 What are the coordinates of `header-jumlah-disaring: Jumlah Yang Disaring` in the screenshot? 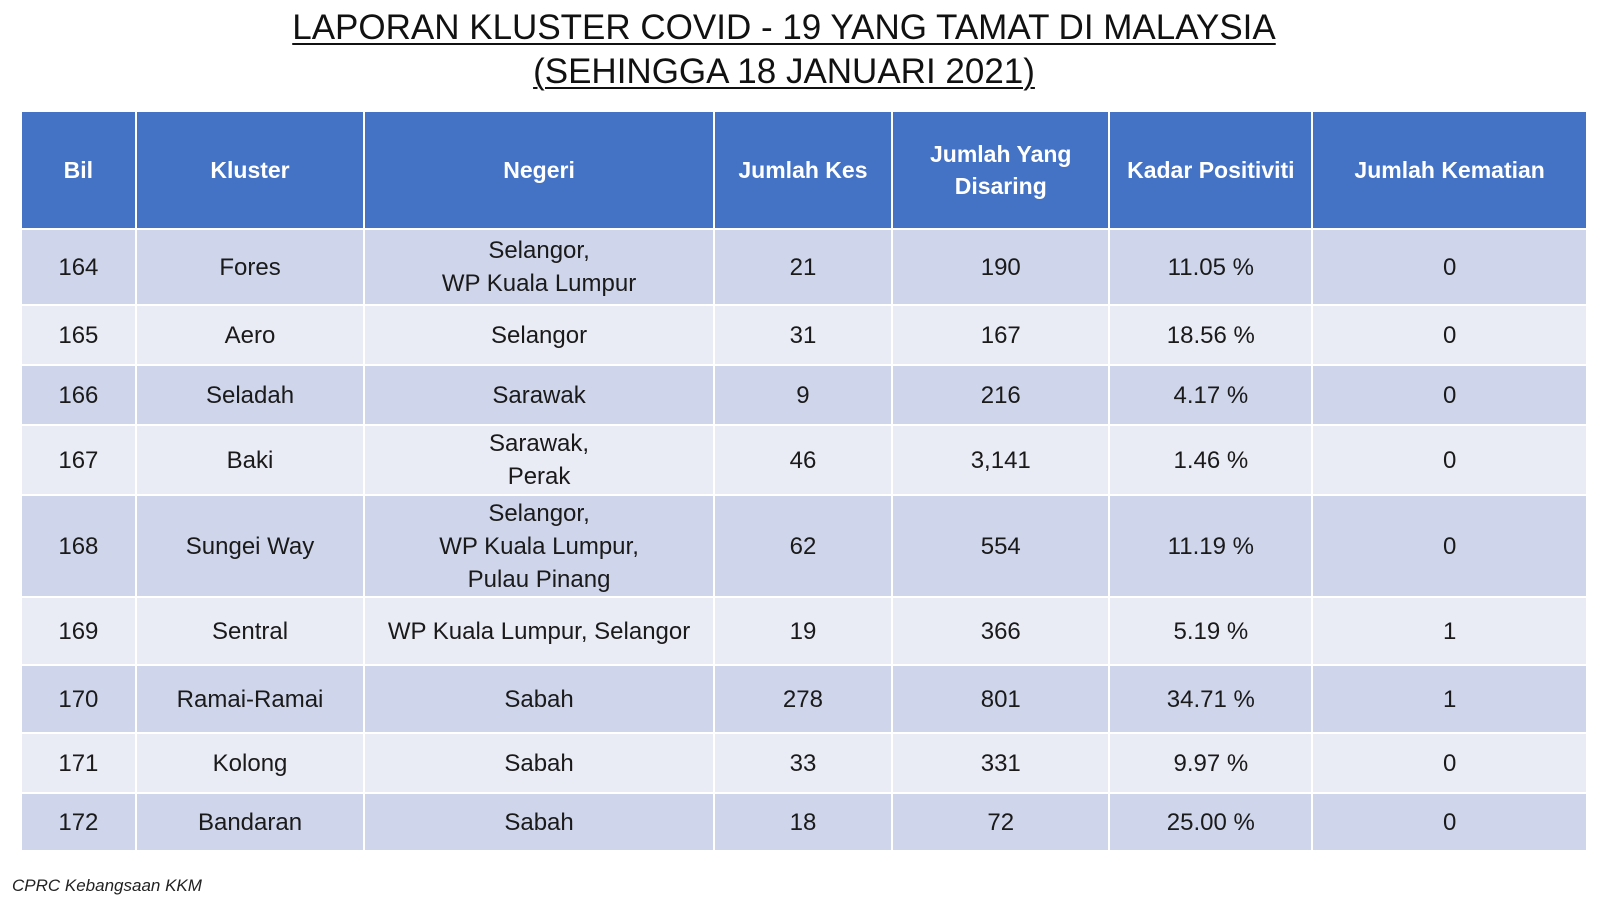 It's located at (1001, 170).